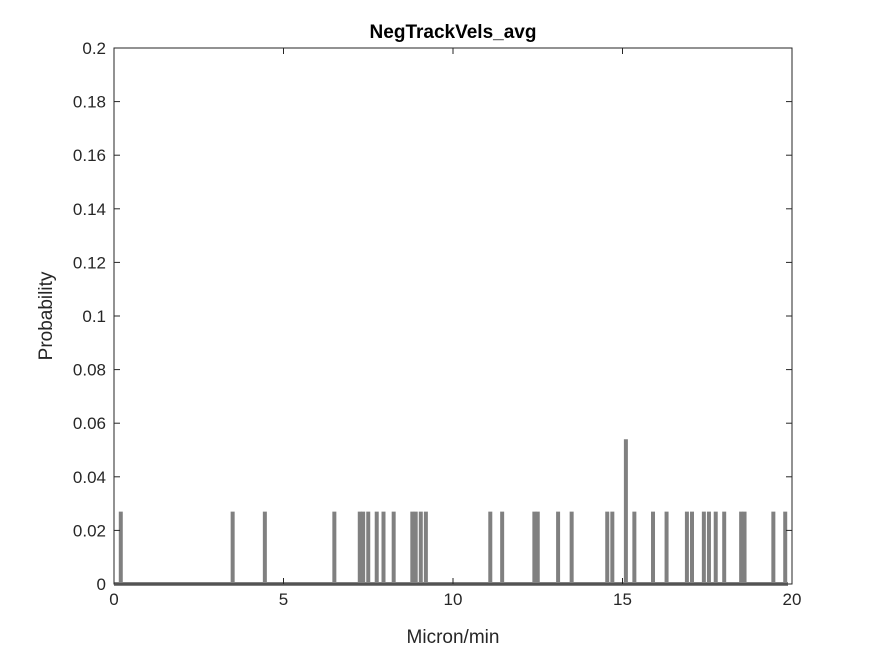 The image size is (875, 656). What do you see at coordinates (89, 209) in the screenshot?
I see `y-tick-label: 0.14` at bounding box center [89, 209].